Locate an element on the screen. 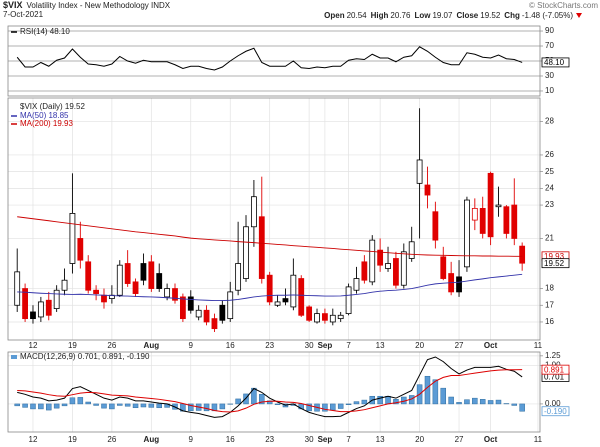 The height and width of the screenshot is (447, 600). legend-entry: MA(50) 18.85 is located at coordinates (44, 115).